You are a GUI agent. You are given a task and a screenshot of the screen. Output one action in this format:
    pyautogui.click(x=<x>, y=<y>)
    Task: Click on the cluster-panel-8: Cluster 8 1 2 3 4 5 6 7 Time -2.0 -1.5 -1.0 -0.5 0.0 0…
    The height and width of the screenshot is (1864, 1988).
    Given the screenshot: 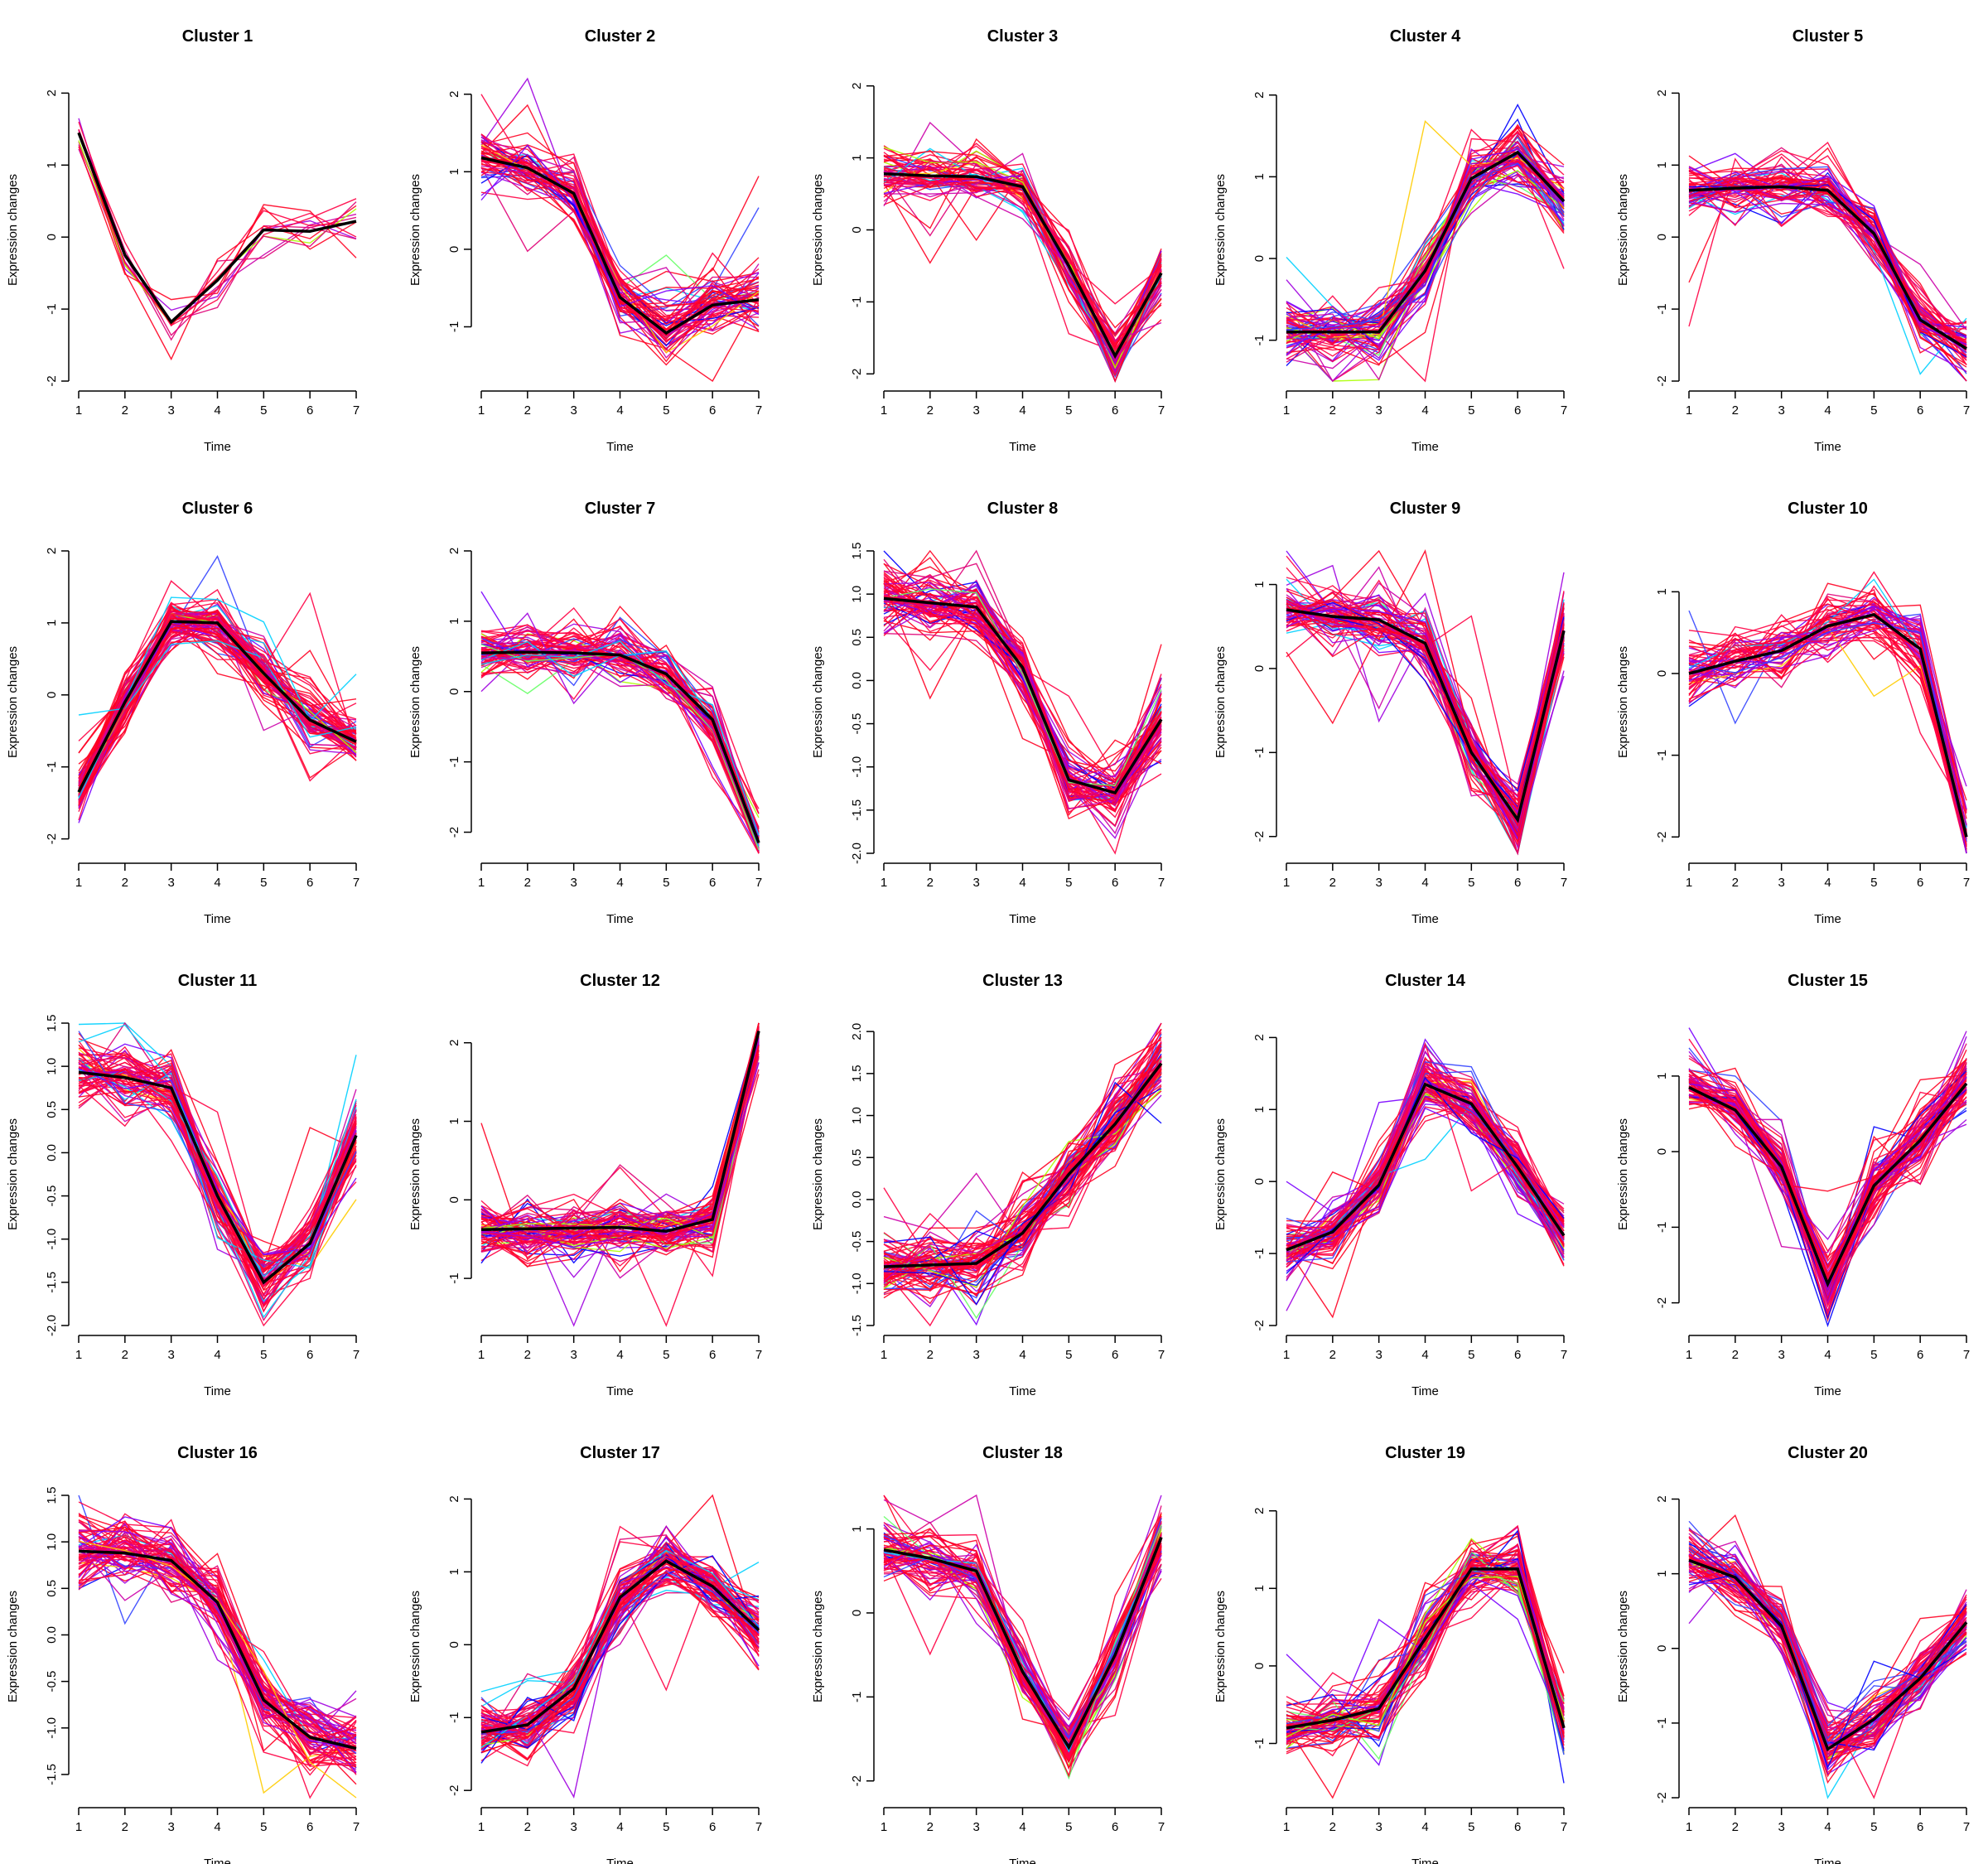 What is the action you would take?
    pyautogui.click(x=988, y=713)
    